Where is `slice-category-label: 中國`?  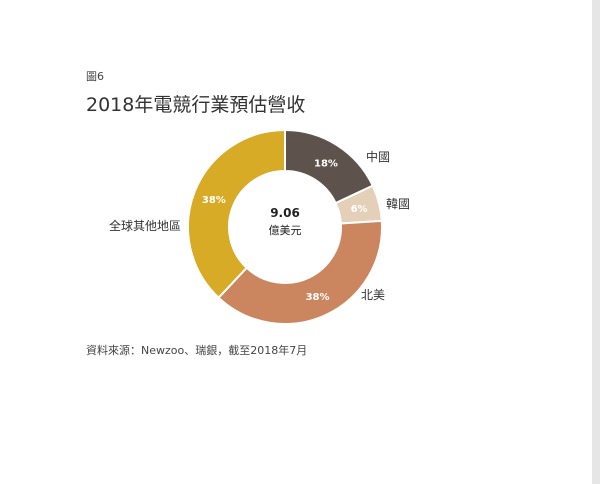
slice-category-label: 中國 is located at coordinates (378, 156).